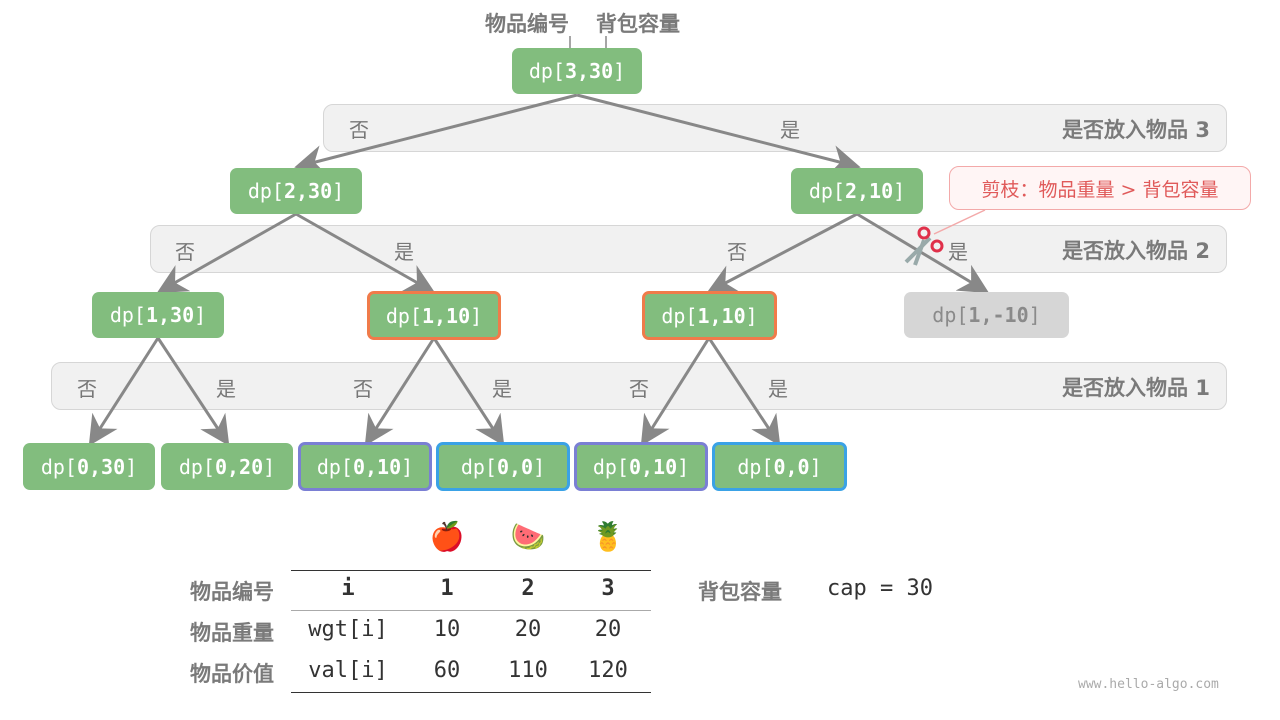  I want to click on scissors-icon, so click(924, 246).